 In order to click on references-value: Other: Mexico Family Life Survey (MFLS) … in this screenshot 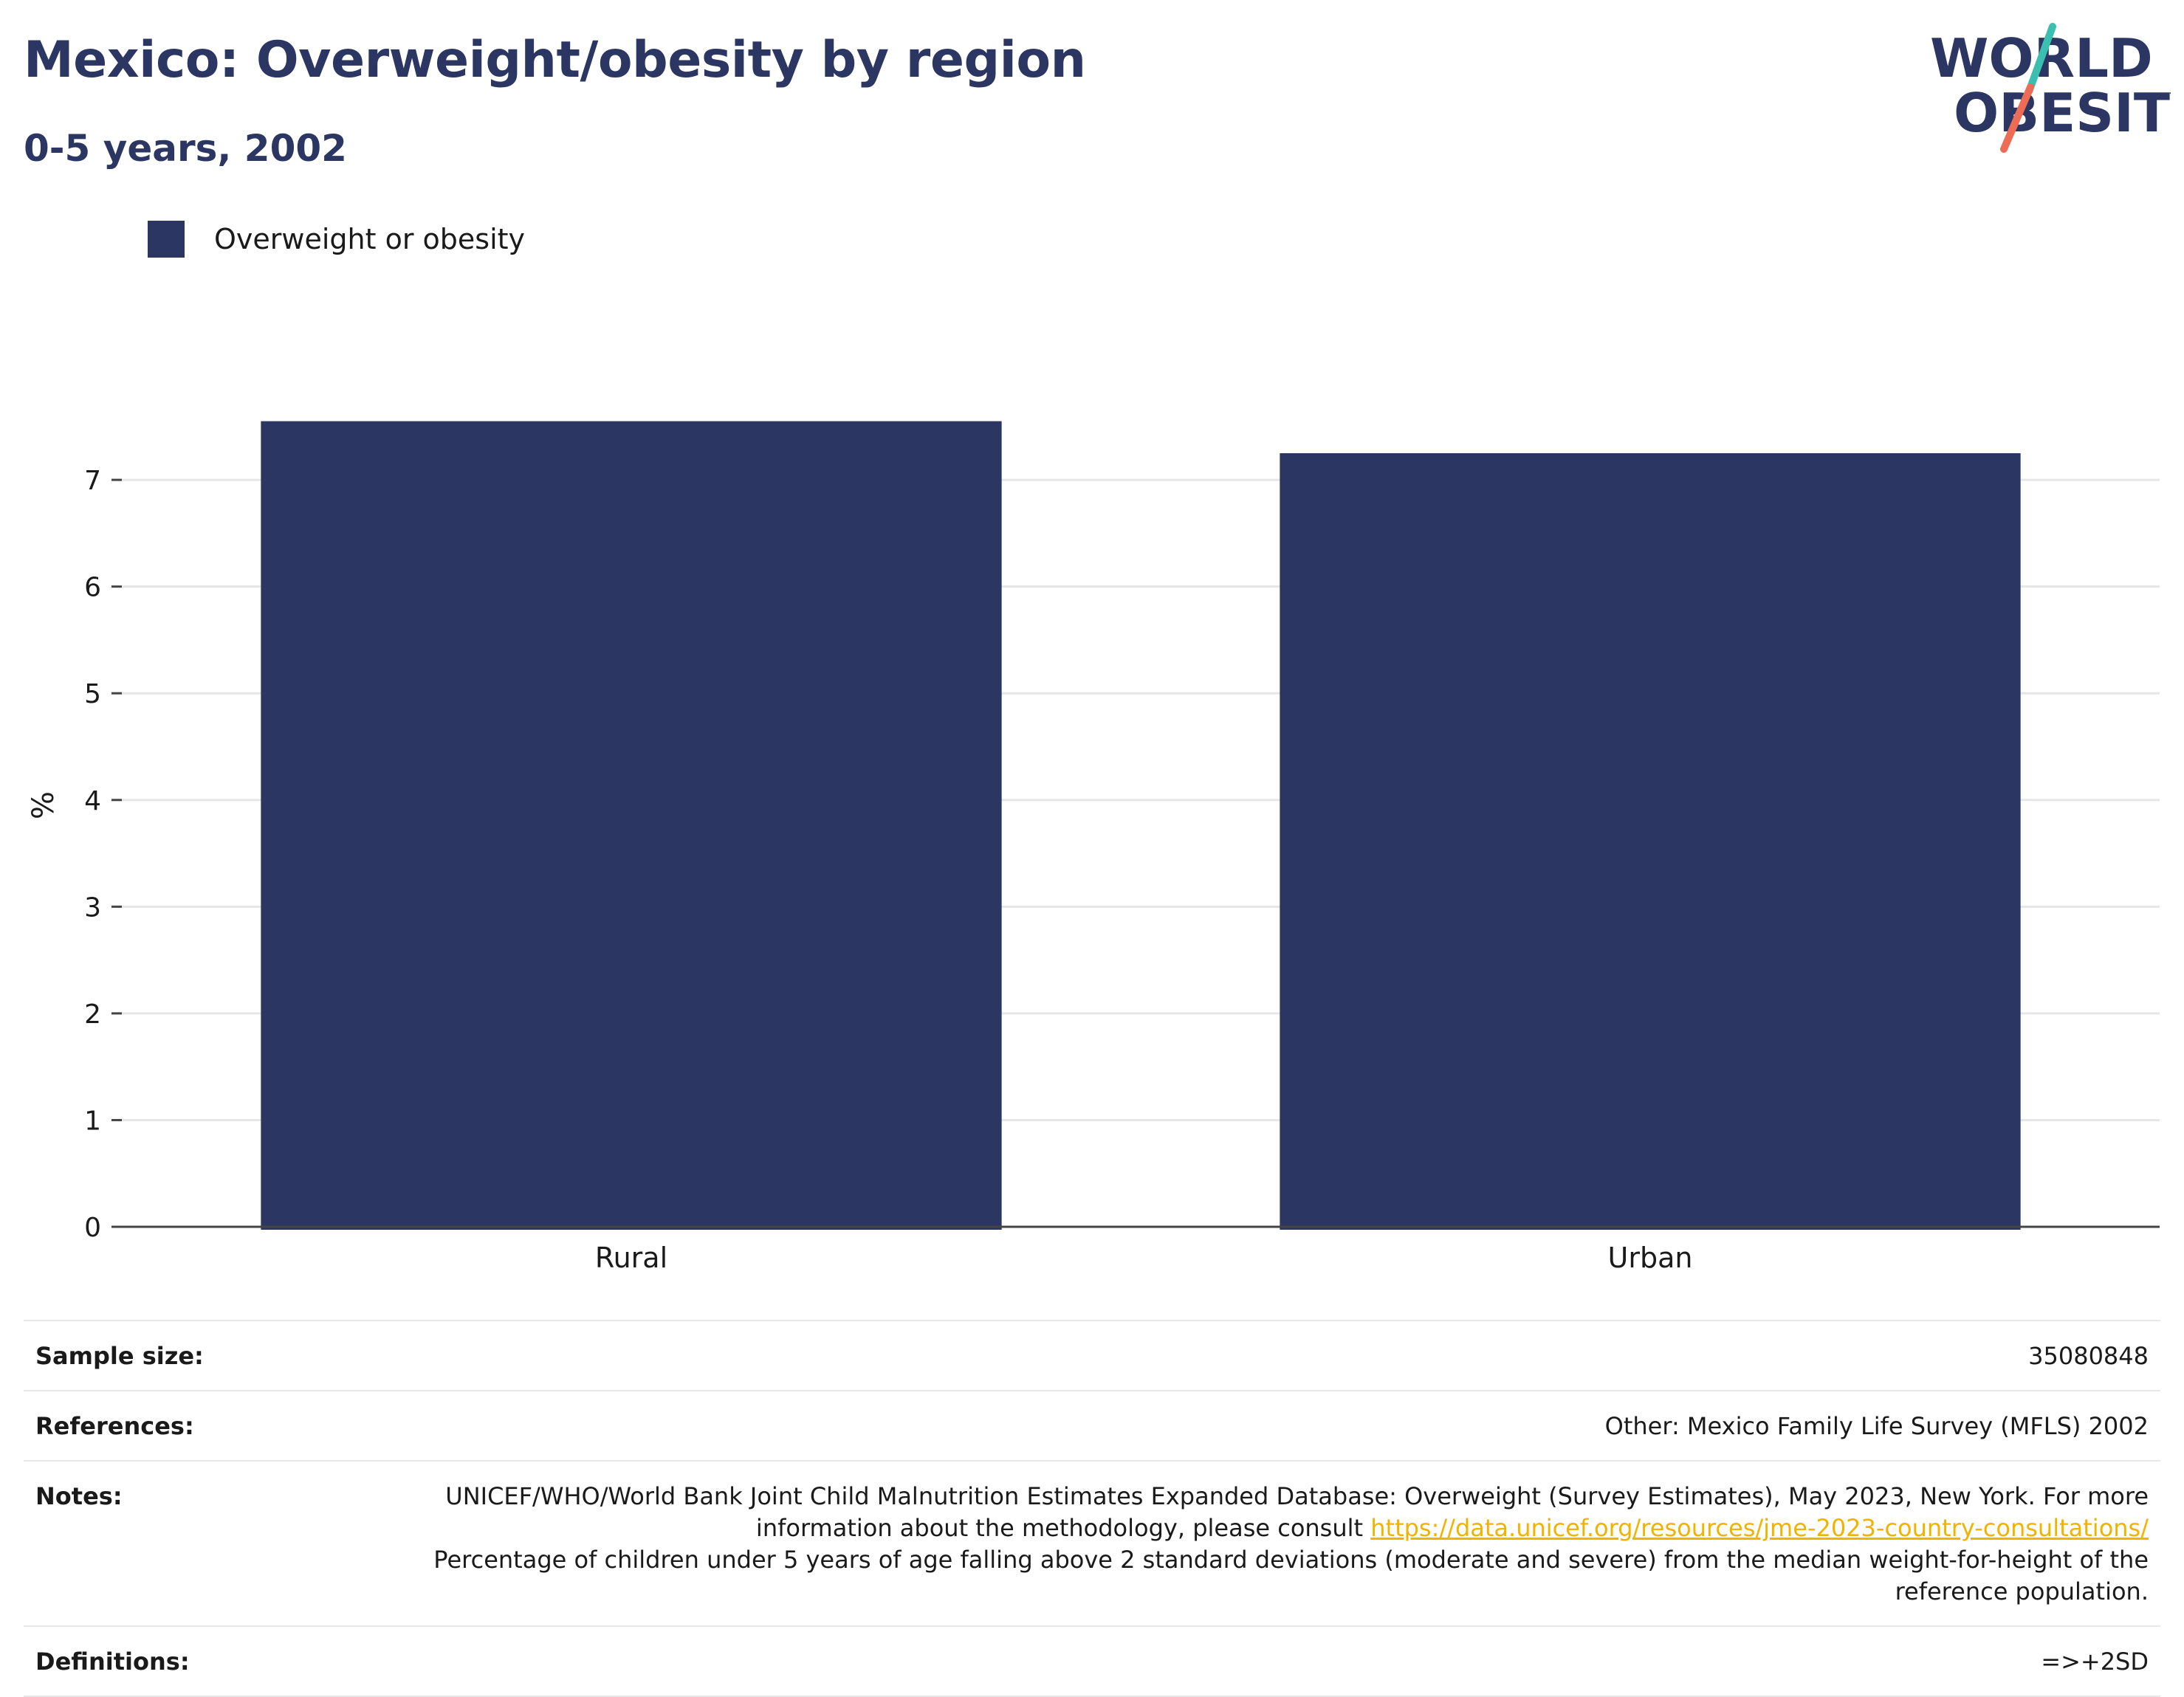, I will do `click(1877, 1426)`.